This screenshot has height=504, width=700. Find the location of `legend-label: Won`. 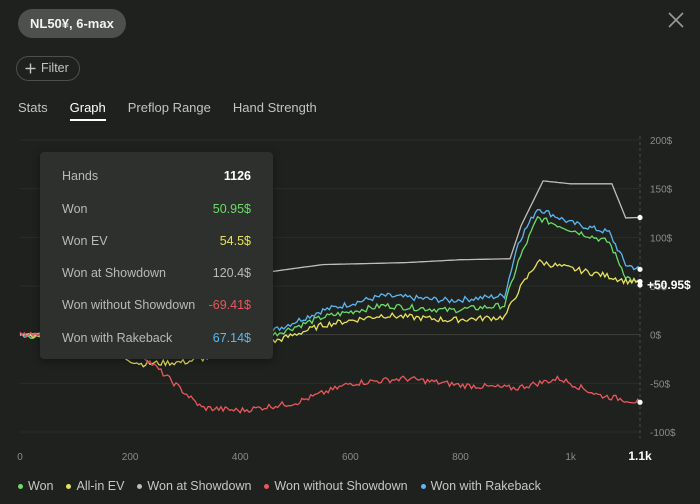

legend-label: Won is located at coordinates (41, 486).